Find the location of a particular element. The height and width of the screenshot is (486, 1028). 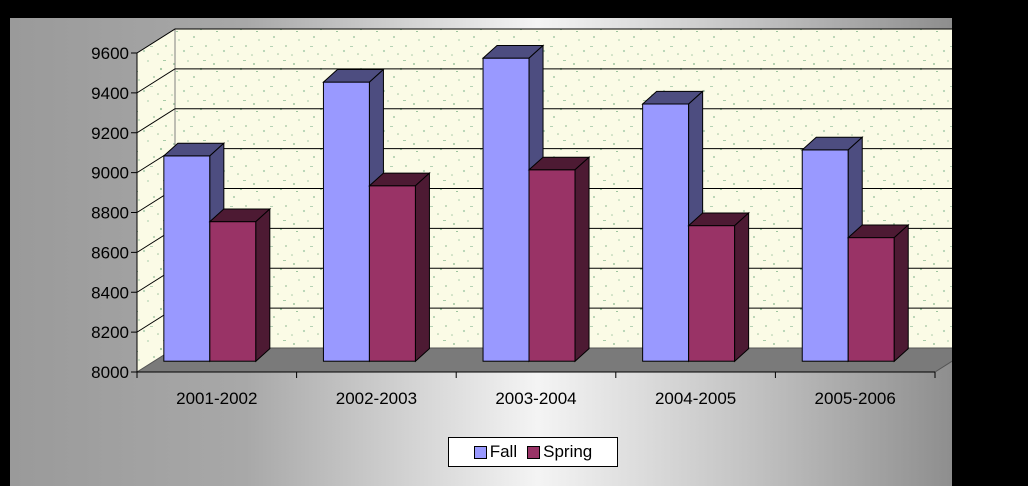

legend-label-fall: Fall is located at coordinates (503, 451).